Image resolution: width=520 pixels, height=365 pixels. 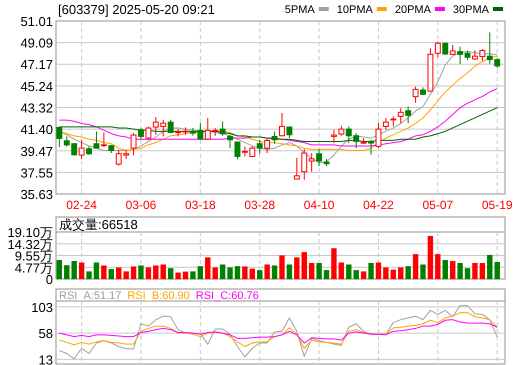 I want to click on x-tick-label: 03-06, so click(x=141, y=205).